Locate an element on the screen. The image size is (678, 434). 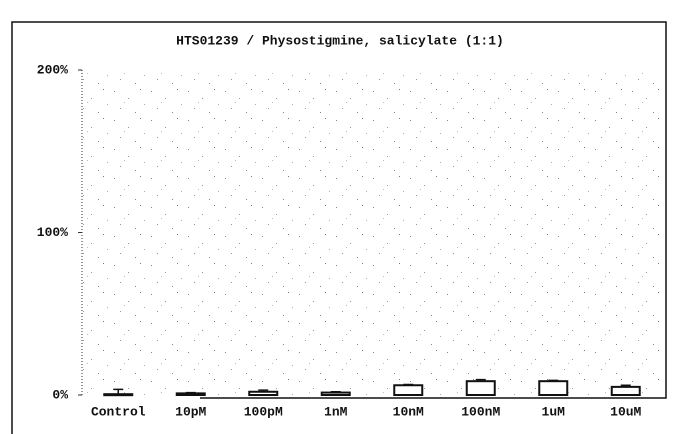
x-tick-label: 10nM is located at coordinates (408, 411).